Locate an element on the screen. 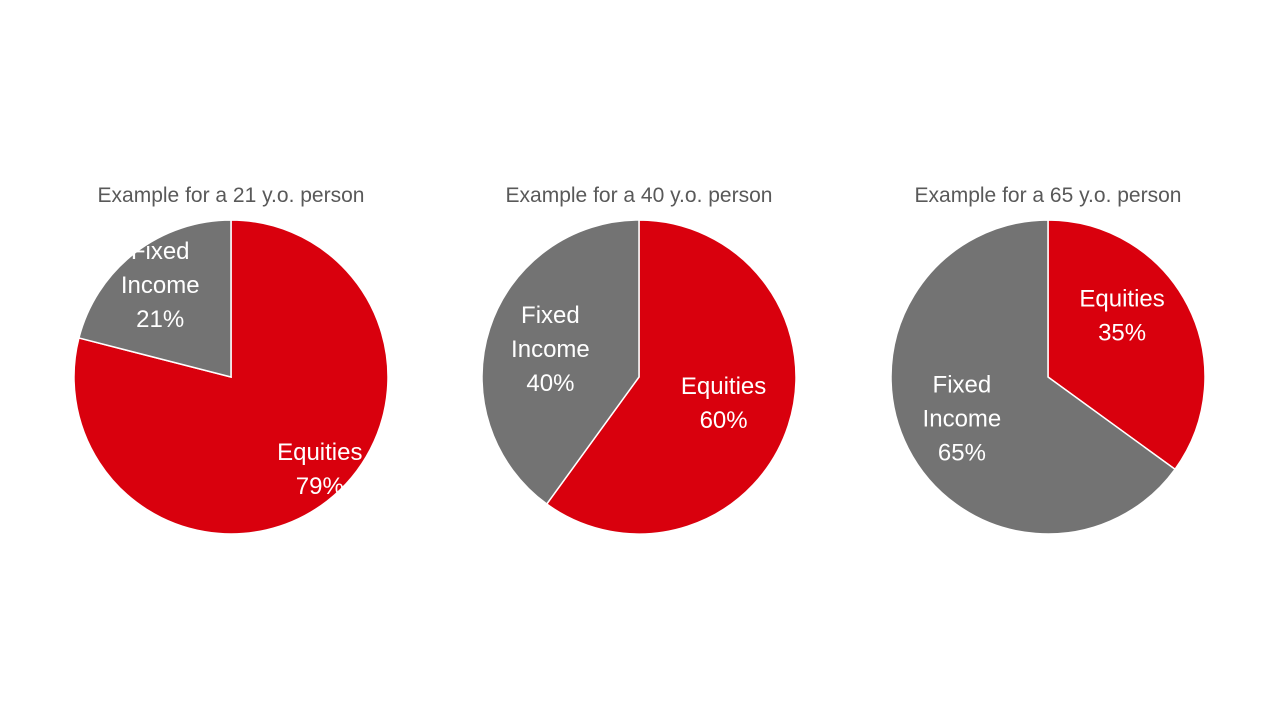 The height and width of the screenshot is (720, 1280). pie-chart-title: Example for a 65 y.o. person is located at coordinates (1048, 195).